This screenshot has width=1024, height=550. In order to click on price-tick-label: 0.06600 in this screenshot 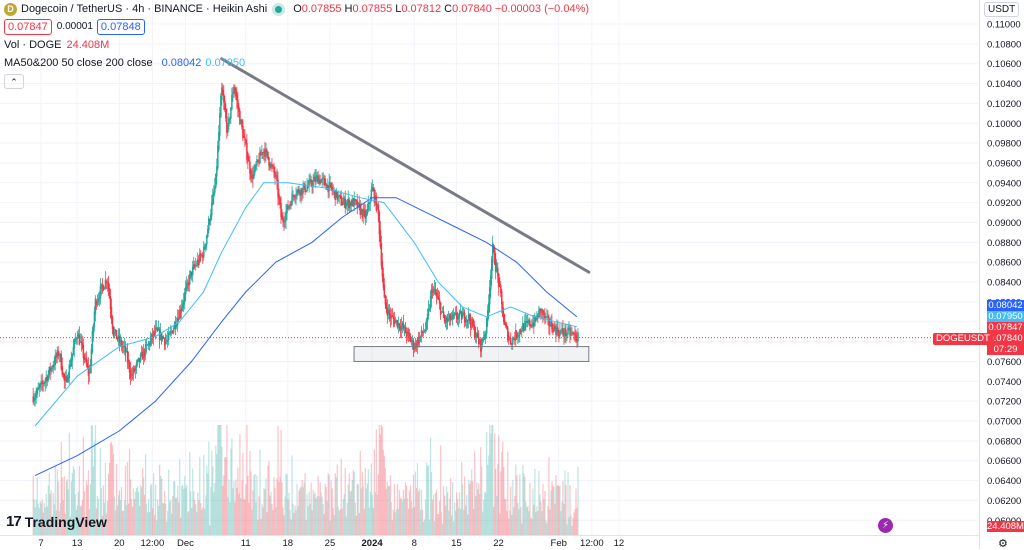, I will do `click(1004, 461)`.